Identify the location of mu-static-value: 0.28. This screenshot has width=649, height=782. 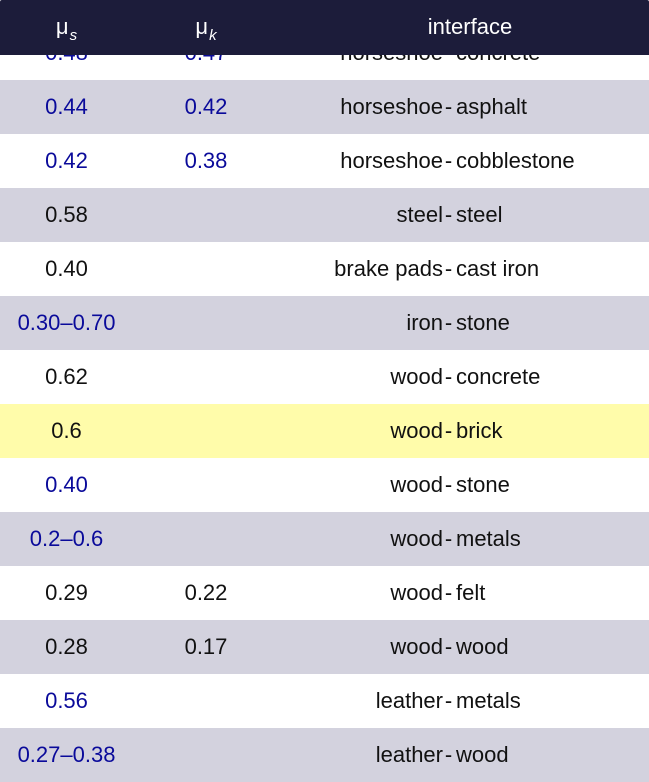
(66, 646).